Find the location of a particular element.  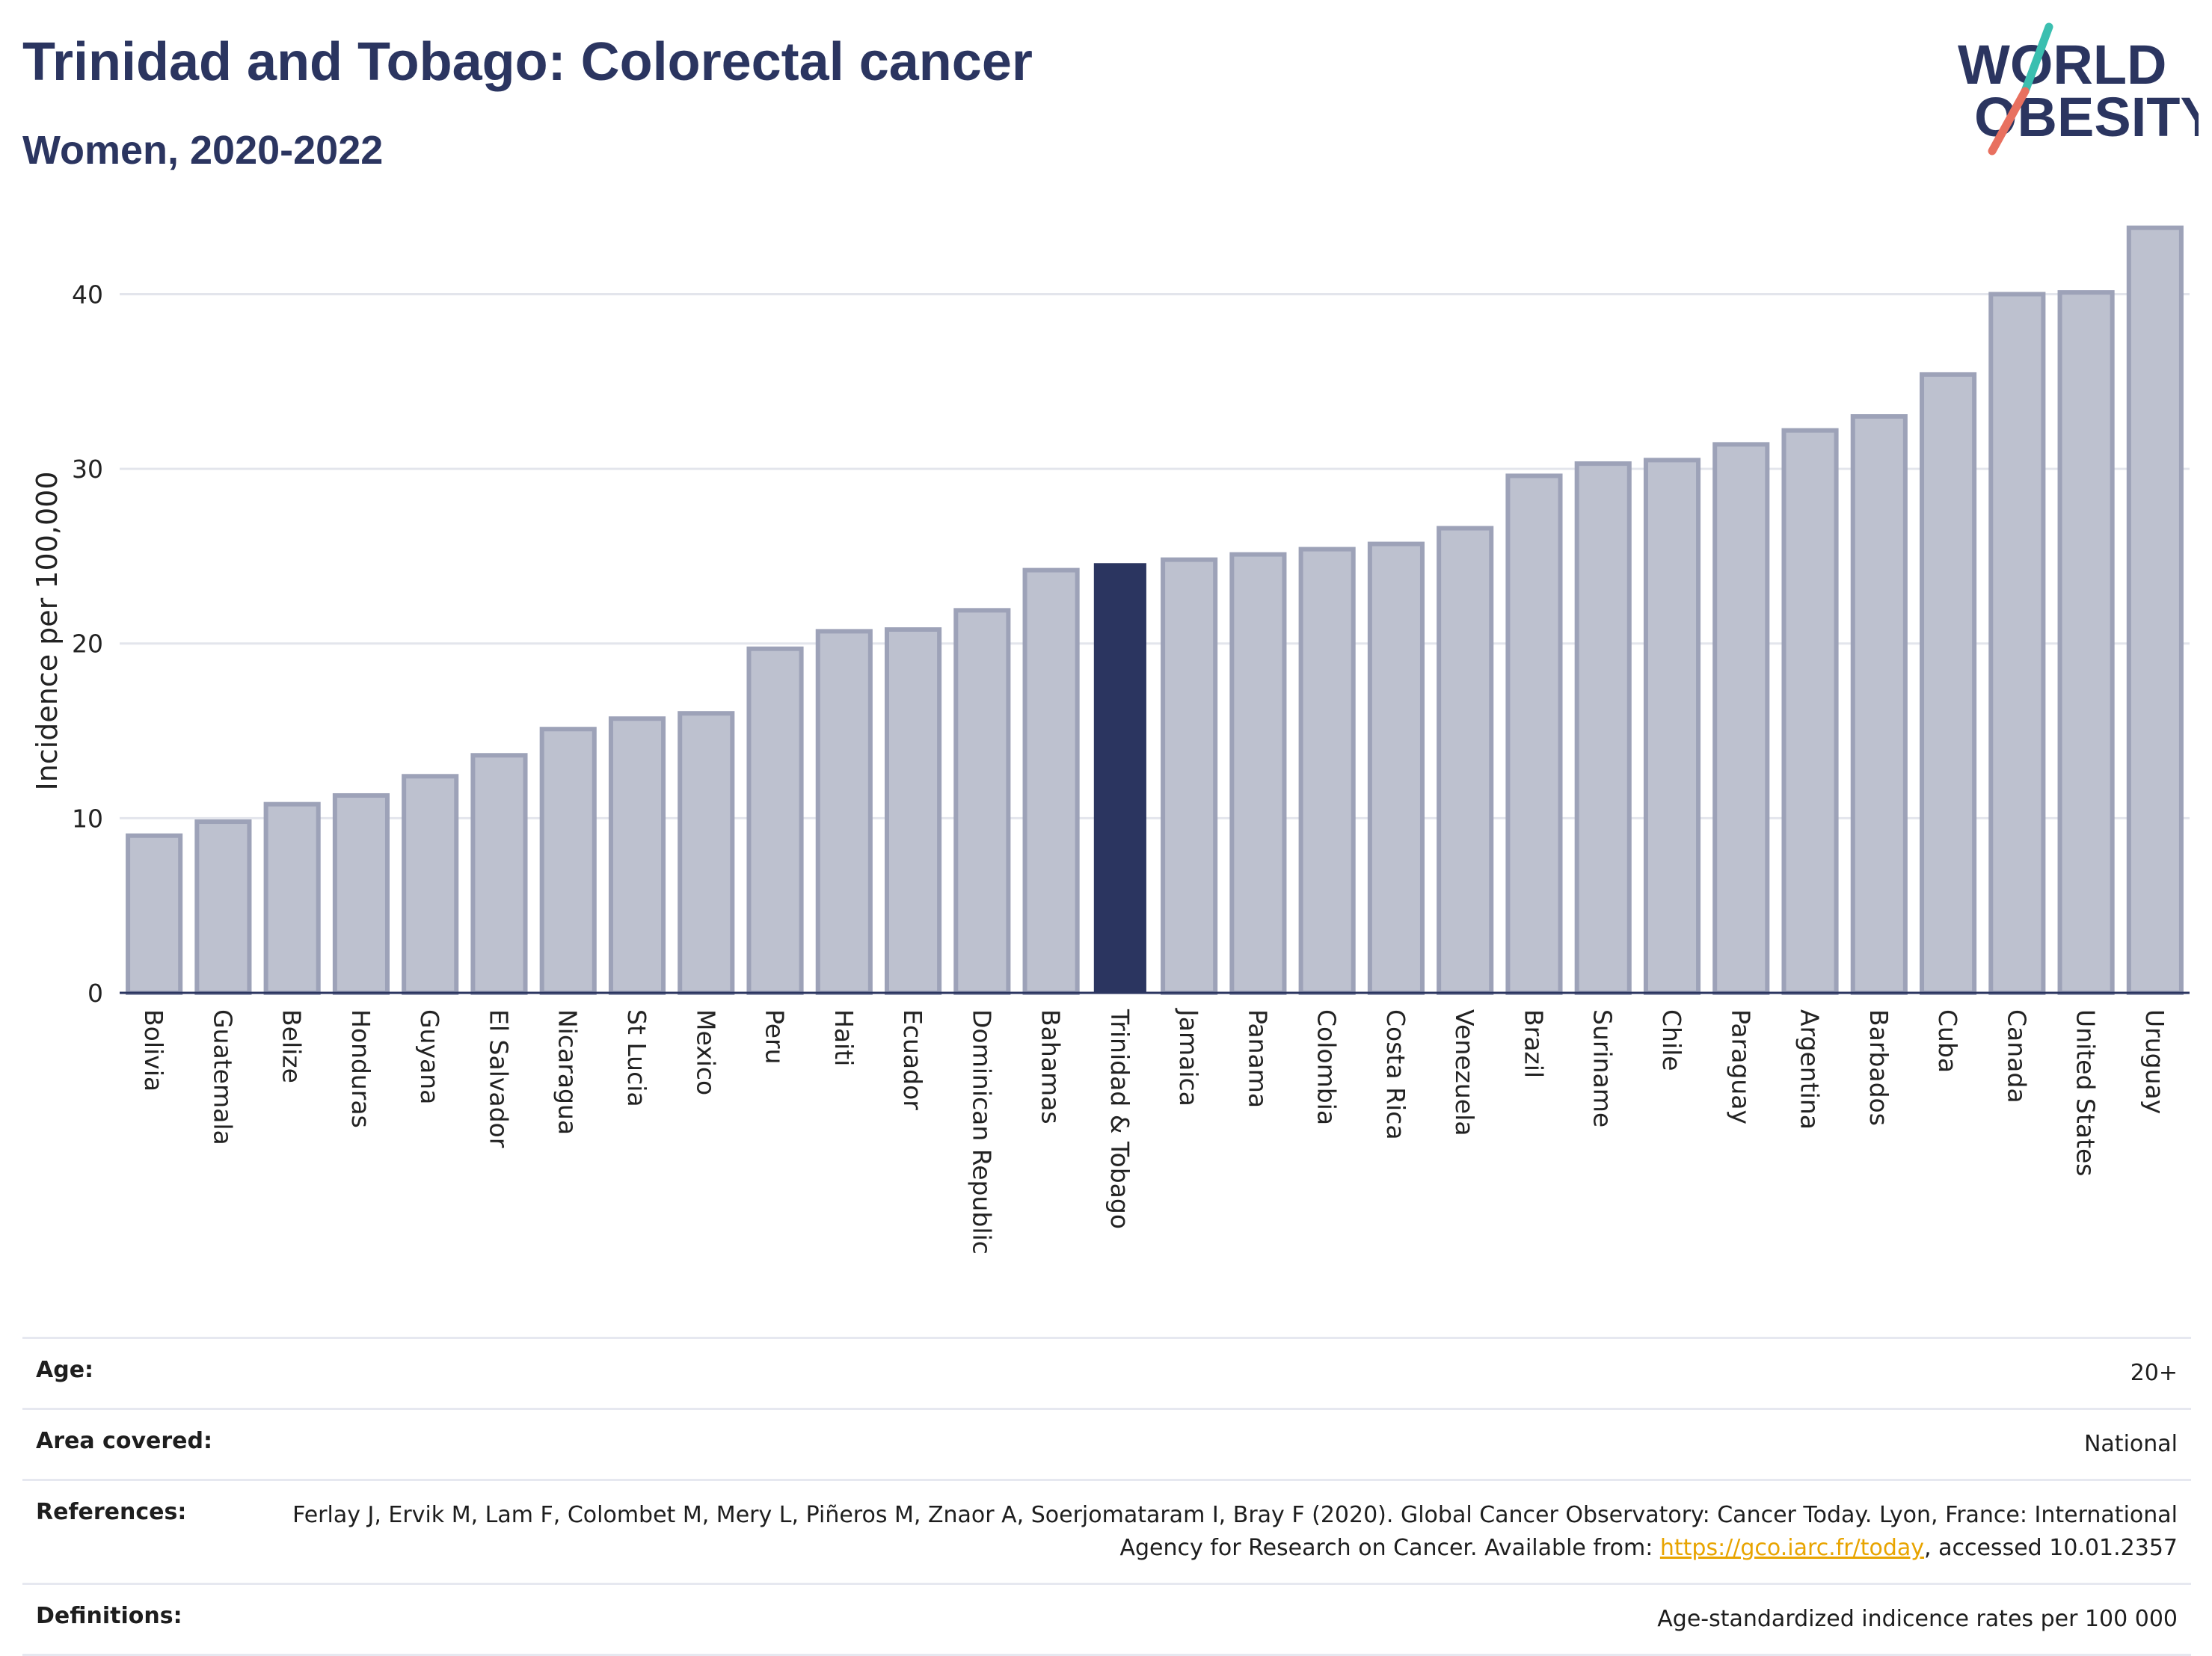

bar-paraguay is located at coordinates (1741, 718).